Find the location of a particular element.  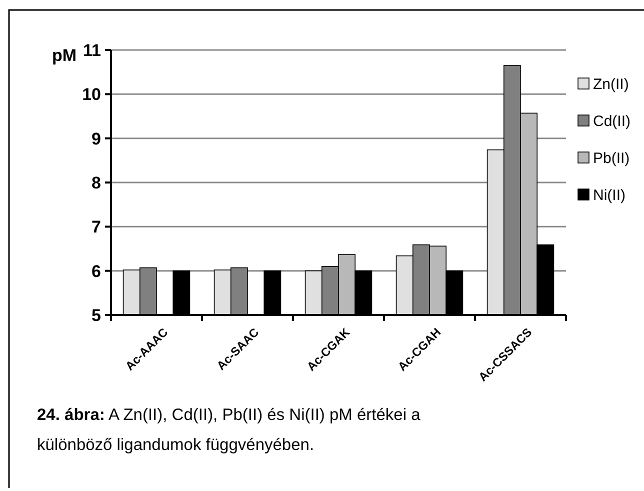

y-tick-label: 6 is located at coordinates (96, 271).